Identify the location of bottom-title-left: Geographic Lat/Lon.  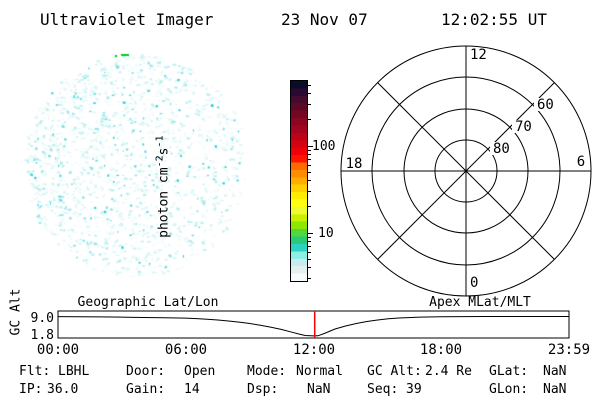
(148, 302).